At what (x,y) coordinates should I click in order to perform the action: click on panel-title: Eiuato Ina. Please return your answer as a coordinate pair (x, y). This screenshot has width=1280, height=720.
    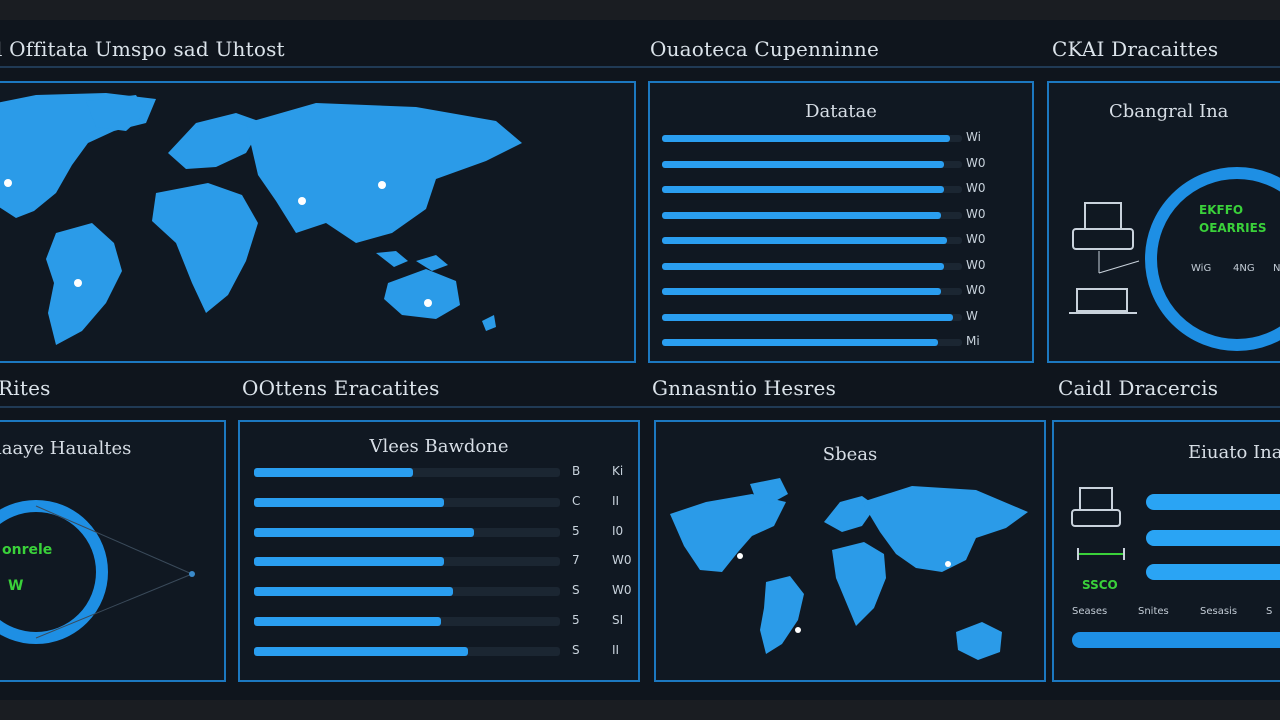
    Looking at the image, I should click on (1234, 452).